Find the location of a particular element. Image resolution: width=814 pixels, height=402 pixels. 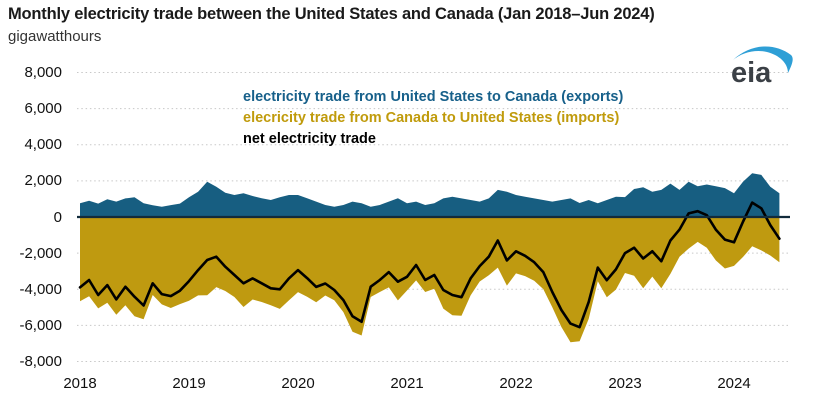

x-tick-label: 2023 is located at coordinates (625, 383).